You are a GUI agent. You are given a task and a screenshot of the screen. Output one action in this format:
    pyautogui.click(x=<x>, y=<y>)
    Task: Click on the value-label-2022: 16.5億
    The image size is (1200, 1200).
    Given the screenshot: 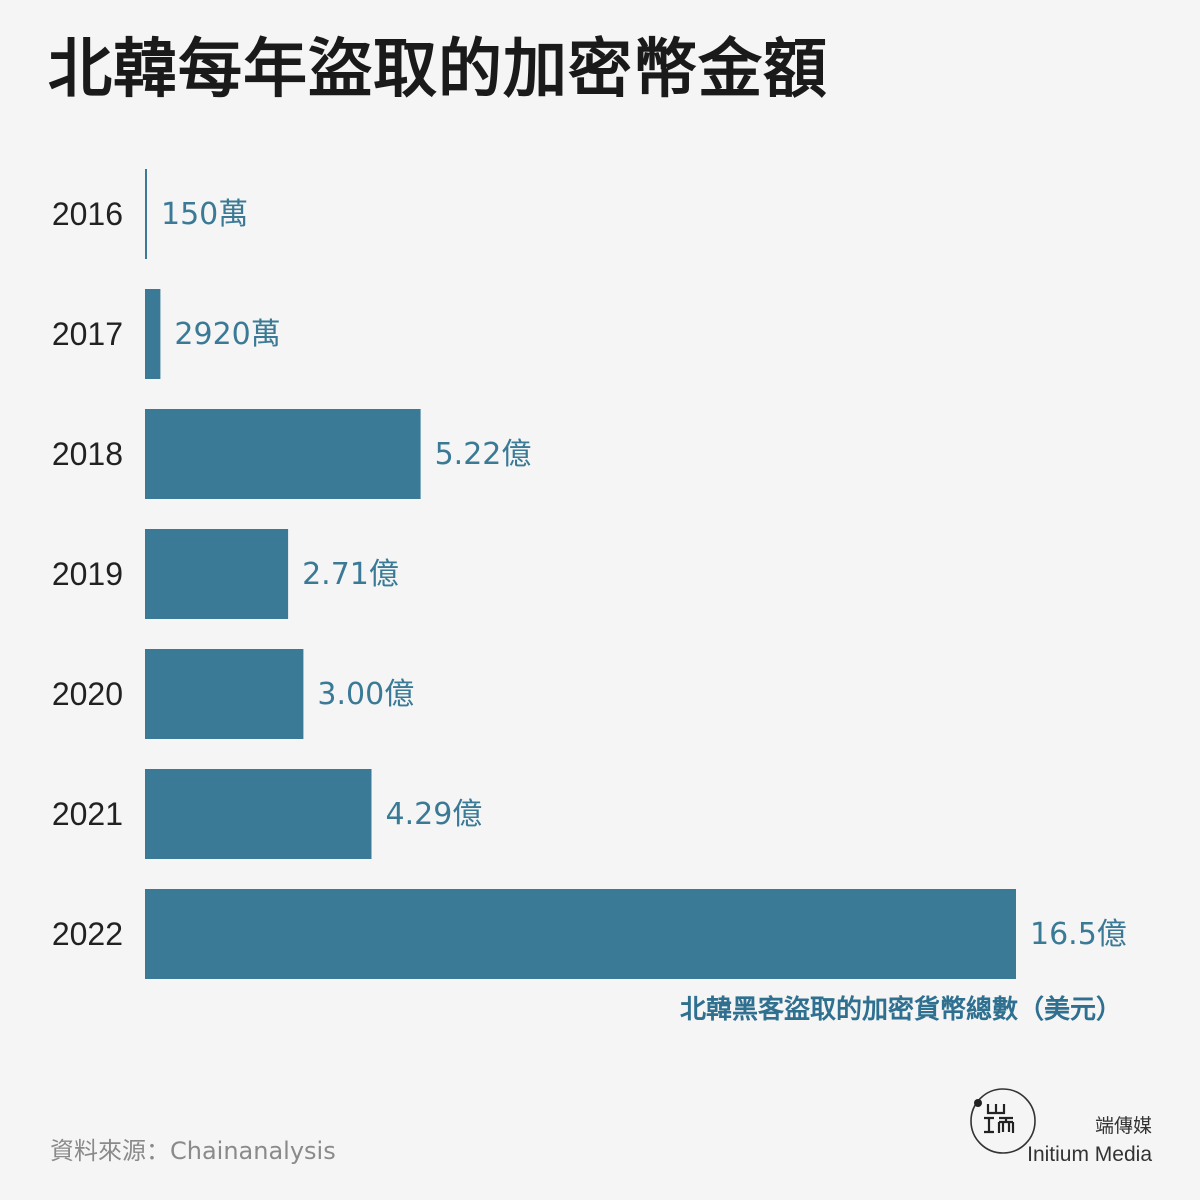 What is the action you would take?
    pyautogui.click(x=1078, y=934)
    